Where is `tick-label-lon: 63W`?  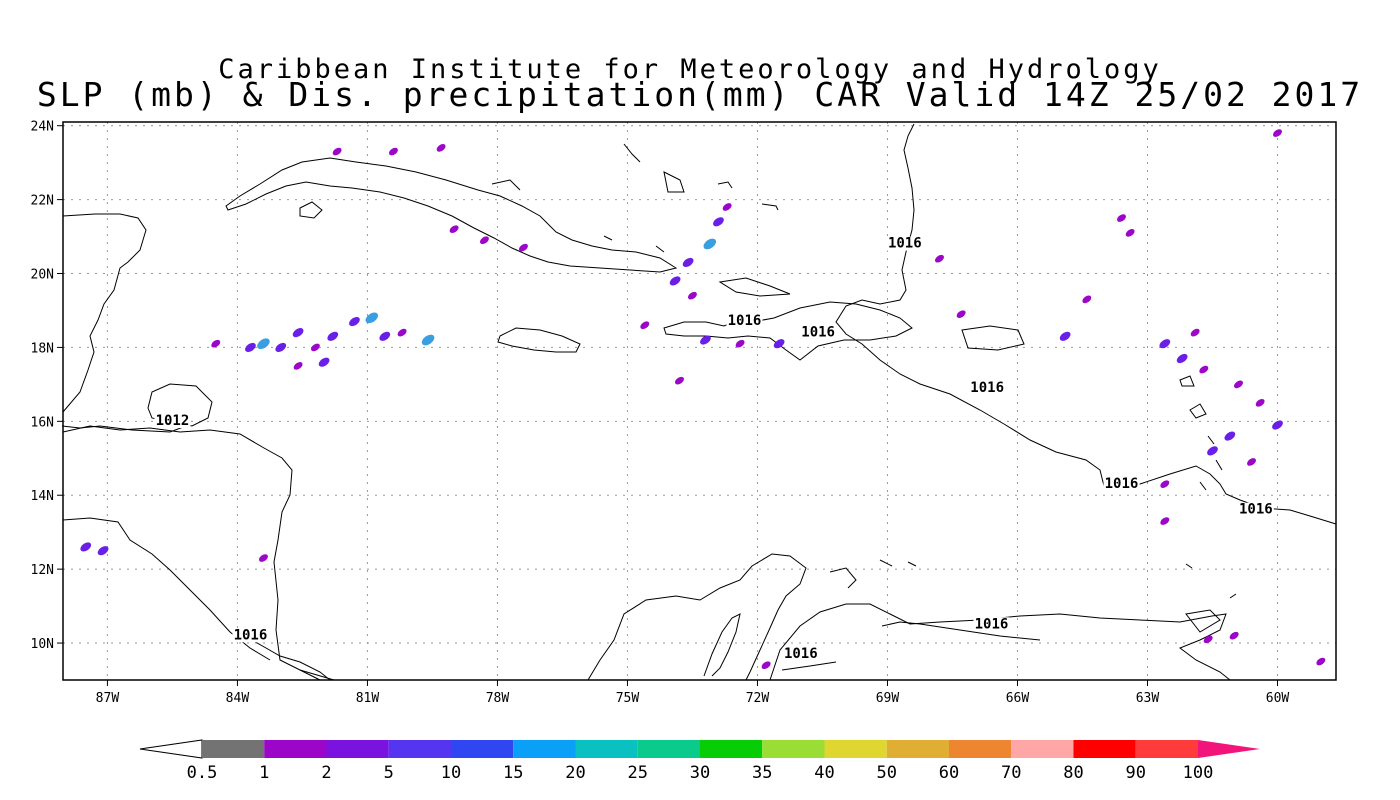
tick-label-lon: 63W is located at coordinates (1148, 698).